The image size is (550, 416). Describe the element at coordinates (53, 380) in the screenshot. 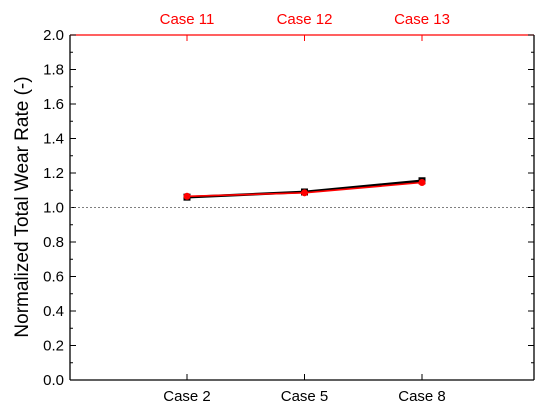

I see `y-tick-label: 0.0` at that location.